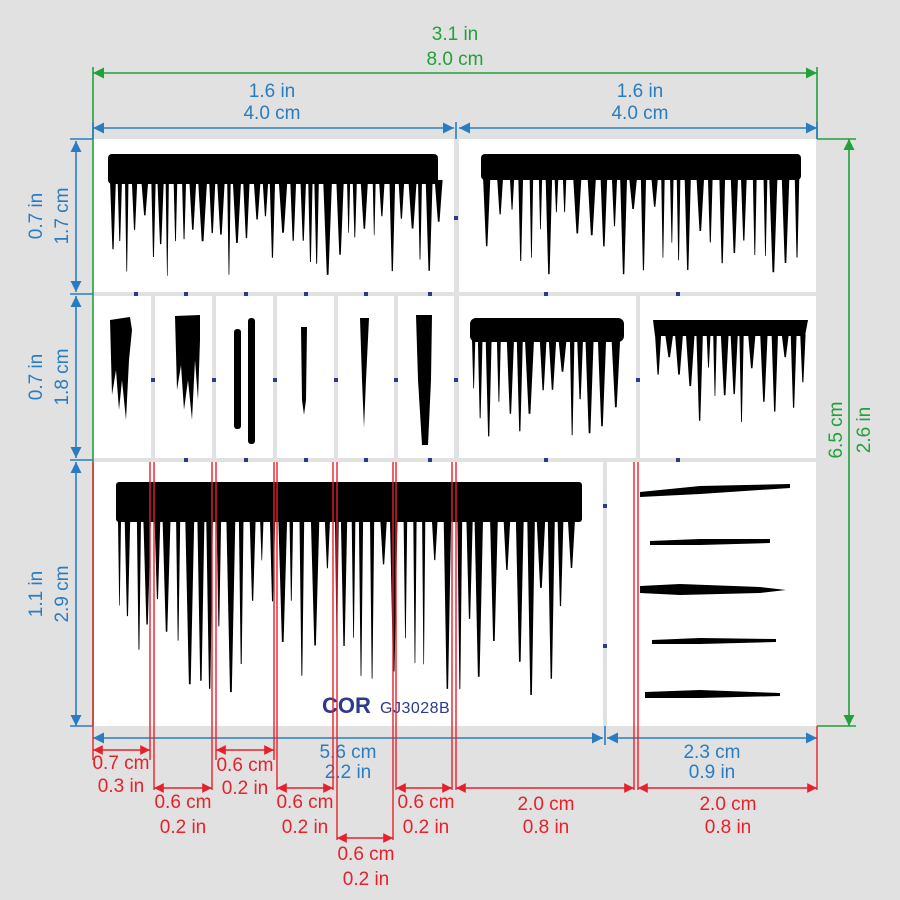  I want to click on top-left-width-cm: 4.0 cm, so click(271, 113).